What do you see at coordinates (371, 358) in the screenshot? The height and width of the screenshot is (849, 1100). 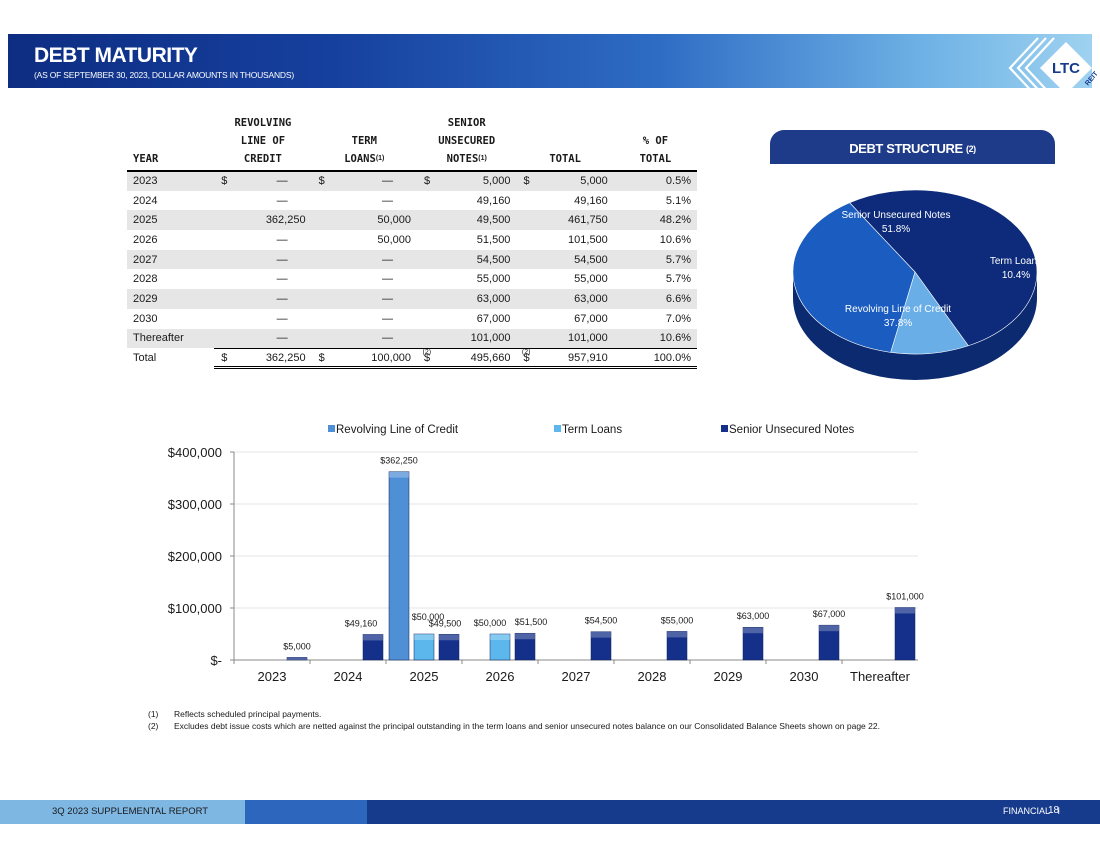 I see `cell-term: $100,000 (2)` at bounding box center [371, 358].